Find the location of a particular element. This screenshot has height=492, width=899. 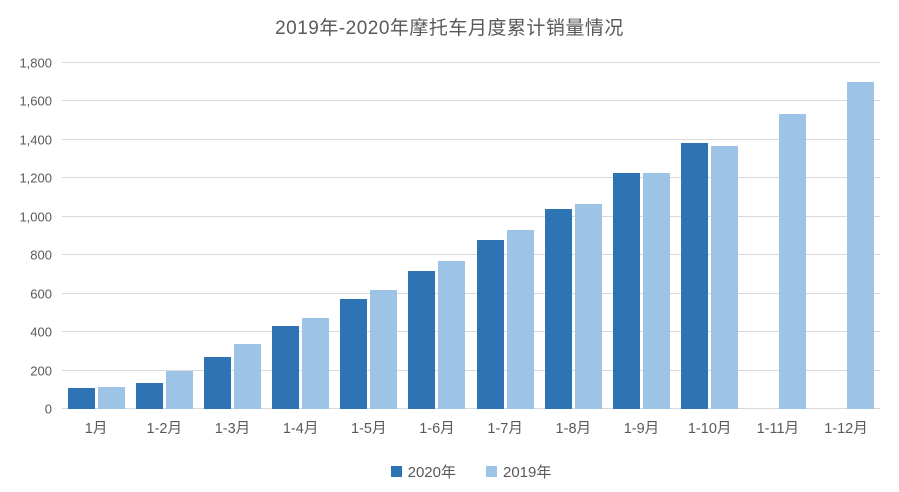

y-axis-tick-label: 800 is located at coordinates (41, 255).